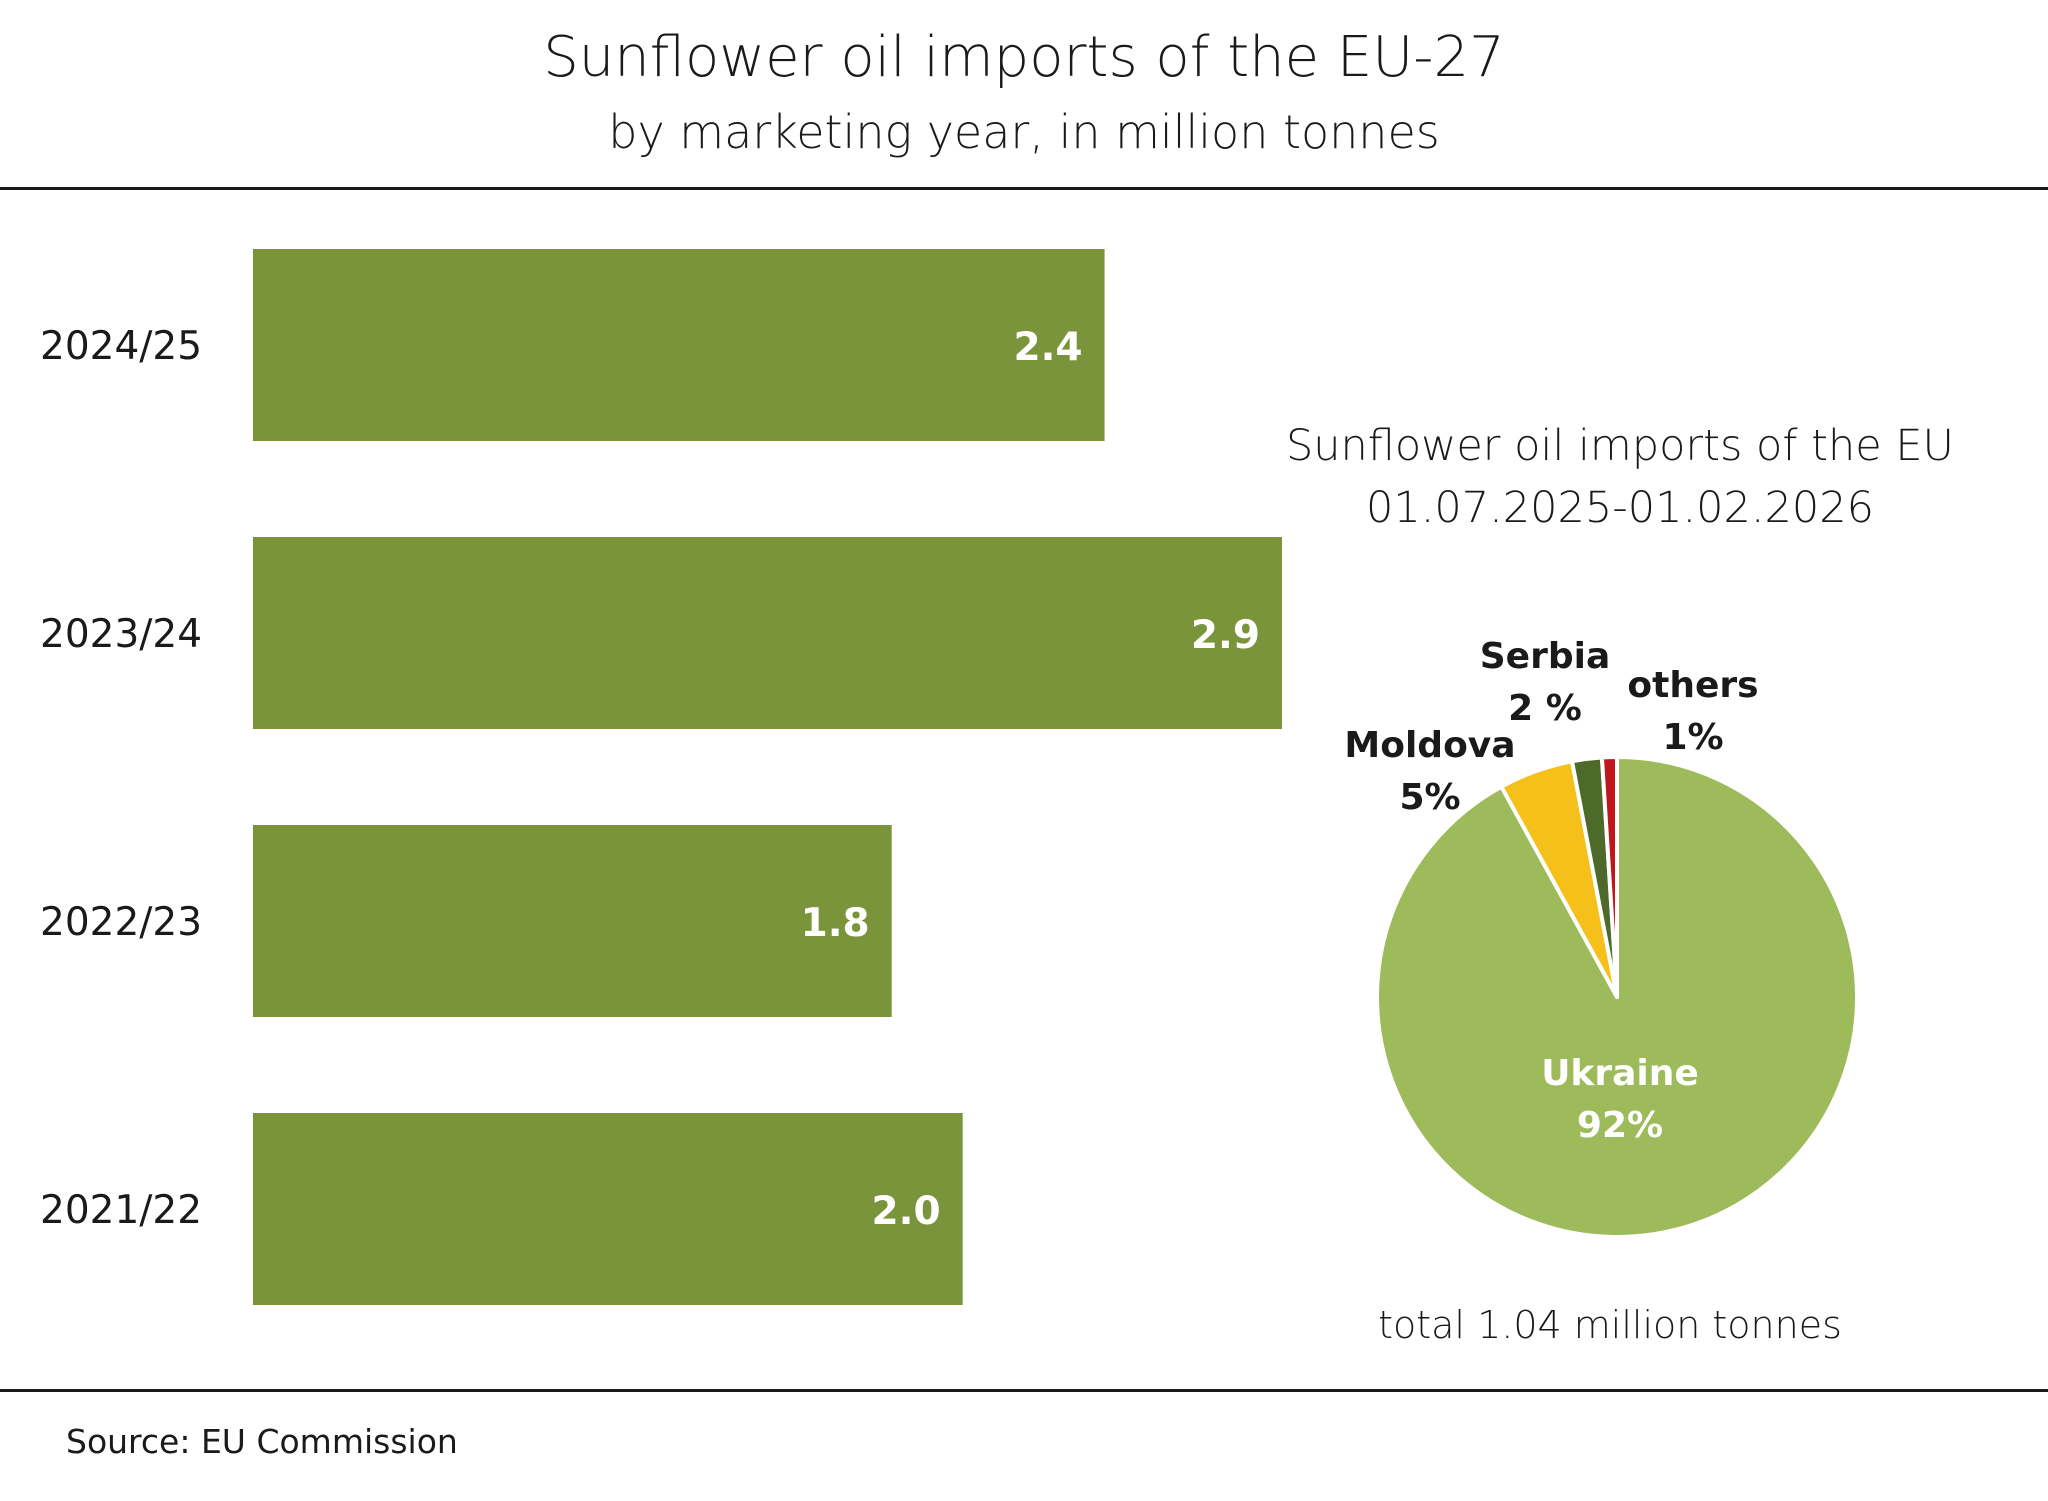 The image size is (2048, 1501). Describe the element at coordinates (1429, 745) in the screenshot. I see `pie-label-name-moldova: Moldova` at that location.